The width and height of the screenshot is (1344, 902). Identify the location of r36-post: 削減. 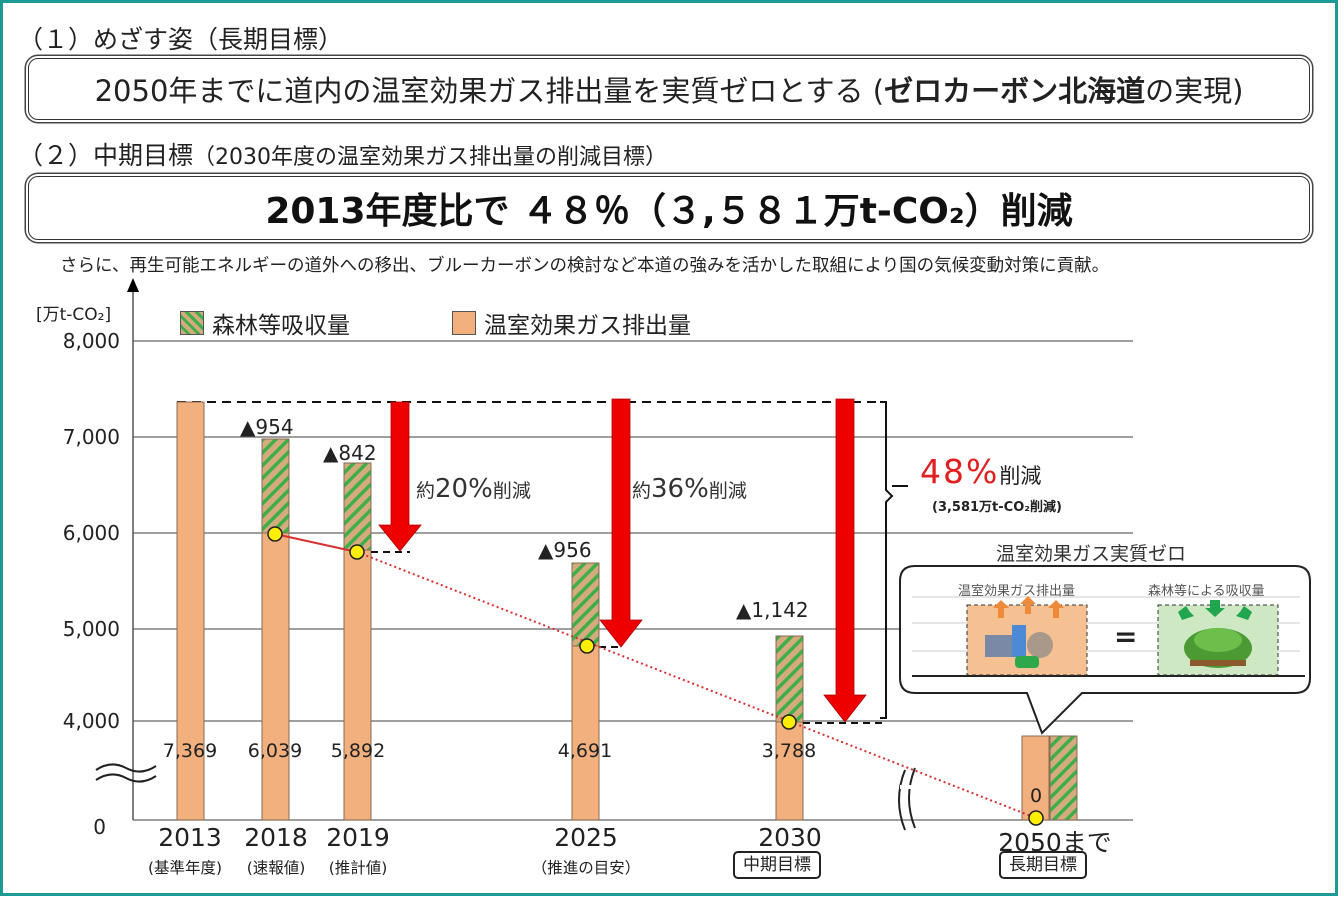
(727, 491).